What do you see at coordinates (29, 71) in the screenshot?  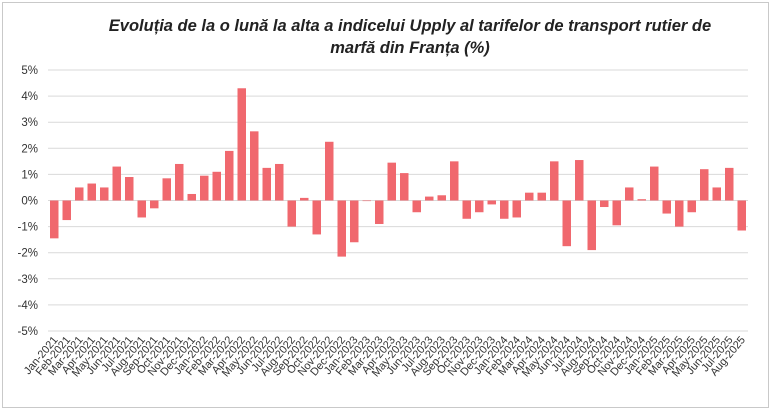 I see `y-tick-label: 5%` at bounding box center [29, 71].